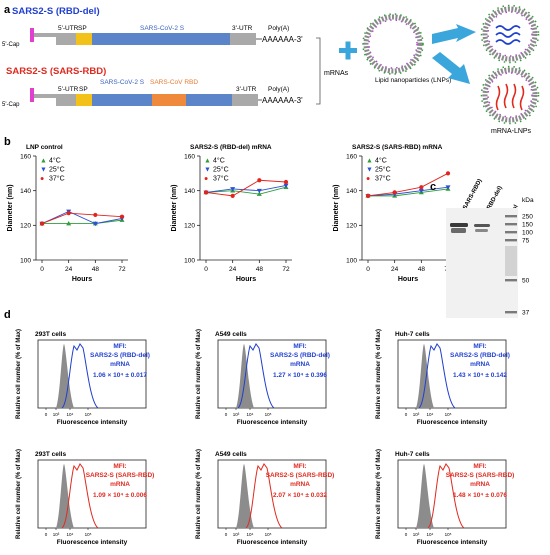 The width and height of the screenshot is (550, 555). Describe the element at coordinates (242, 28) in the screenshot. I see `construct1-utr3-label: 3'-UTR` at that location.